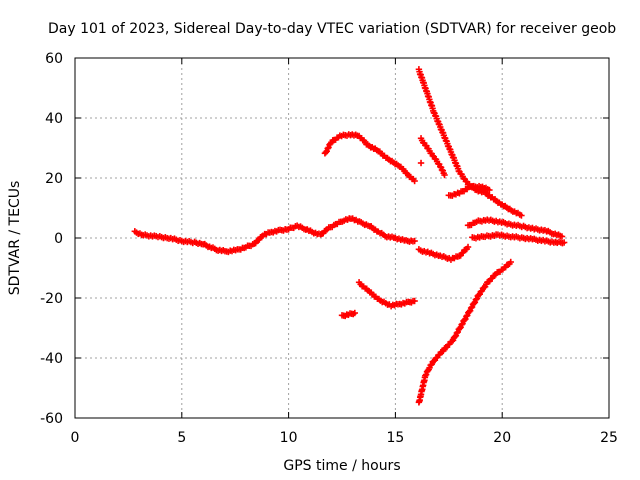 The width and height of the screenshot is (640, 480). Describe the element at coordinates (609, 438) in the screenshot. I see `x-tick-label: 25` at that location.